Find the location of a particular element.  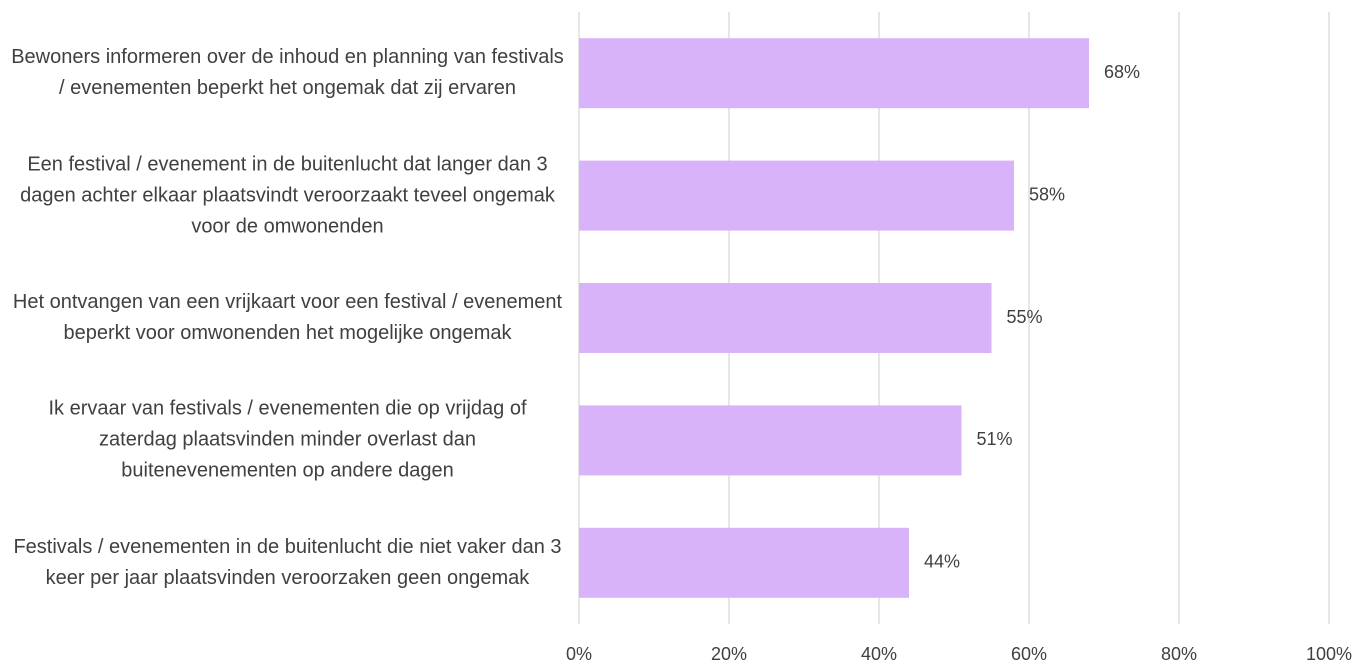

value-label: 55% is located at coordinates (1025, 317).